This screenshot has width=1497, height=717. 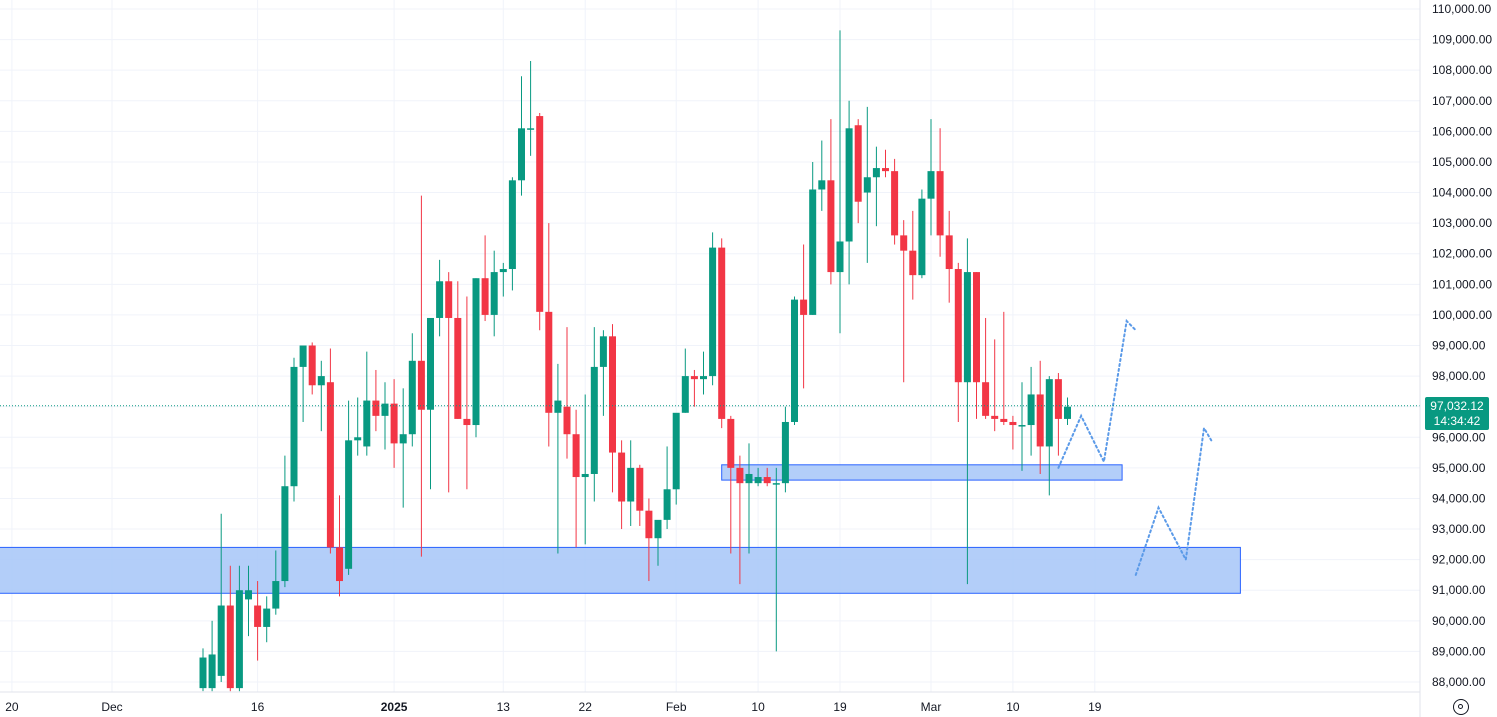 What do you see at coordinates (931, 707) in the screenshot?
I see `time-tick-label: Mar` at bounding box center [931, 707].